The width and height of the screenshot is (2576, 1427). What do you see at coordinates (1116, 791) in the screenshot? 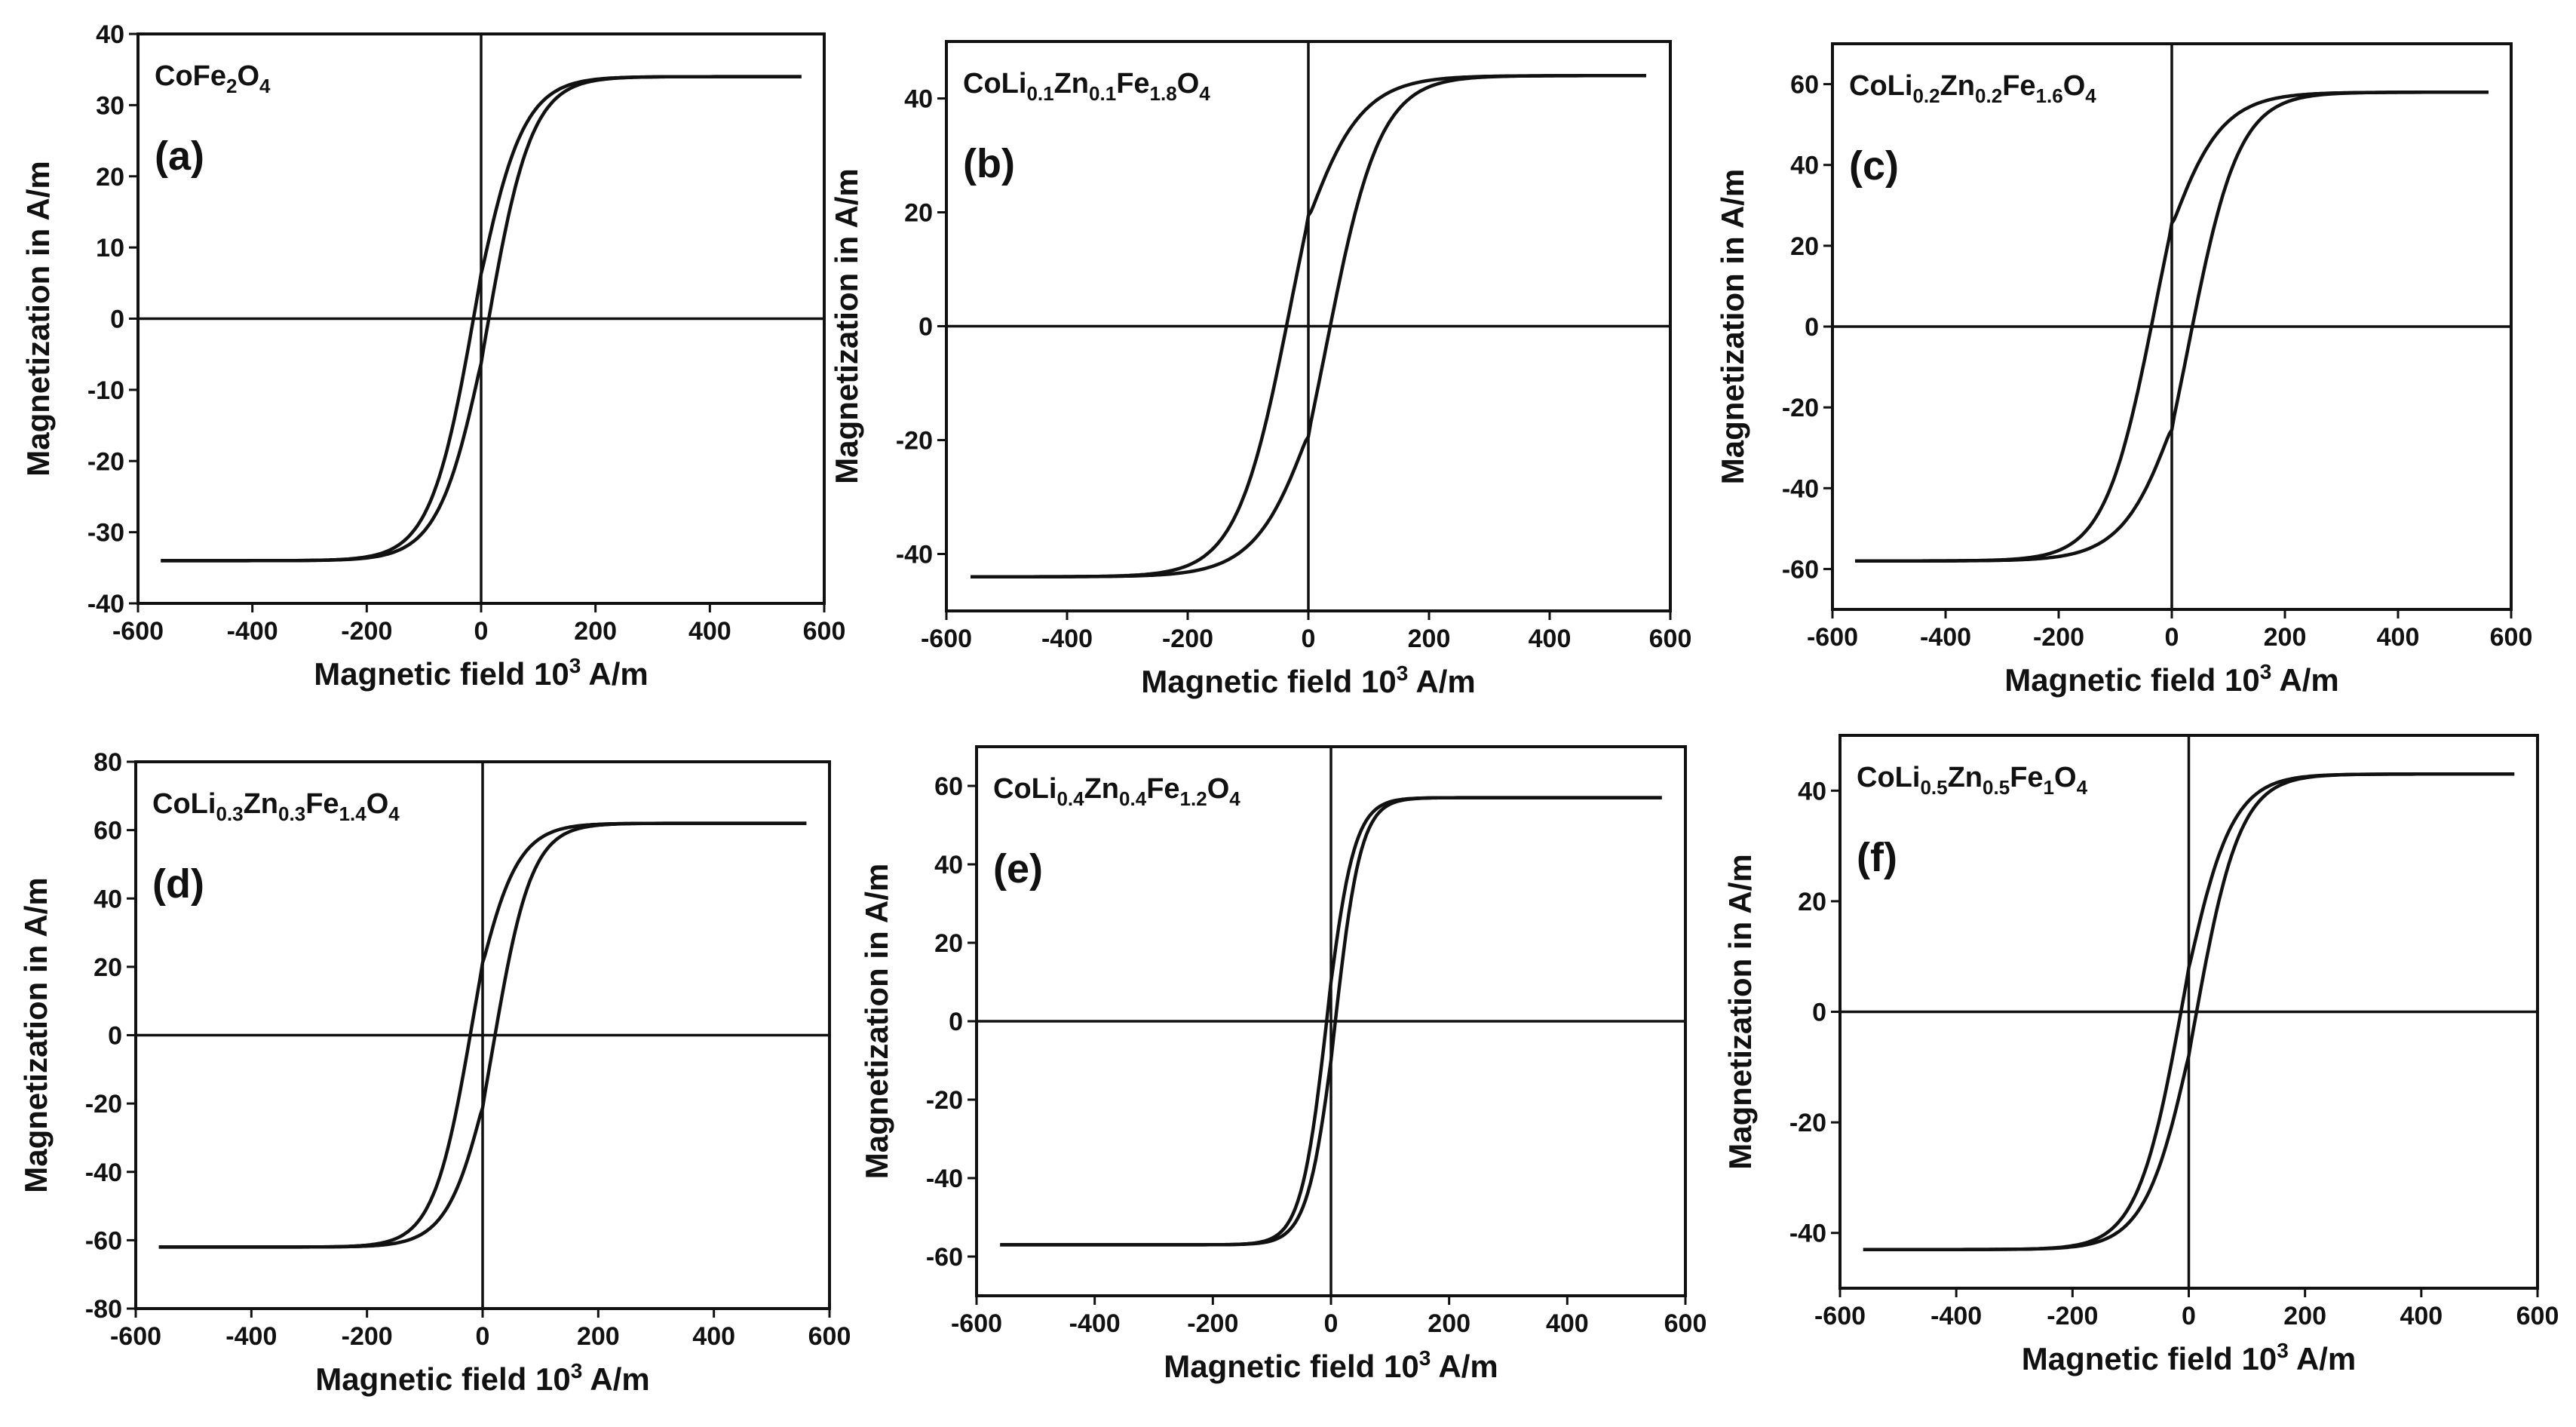
I see `compound-formula: CoLi0.4Zn0.4Fe1.2O4` at bounding box center [1116, 791].